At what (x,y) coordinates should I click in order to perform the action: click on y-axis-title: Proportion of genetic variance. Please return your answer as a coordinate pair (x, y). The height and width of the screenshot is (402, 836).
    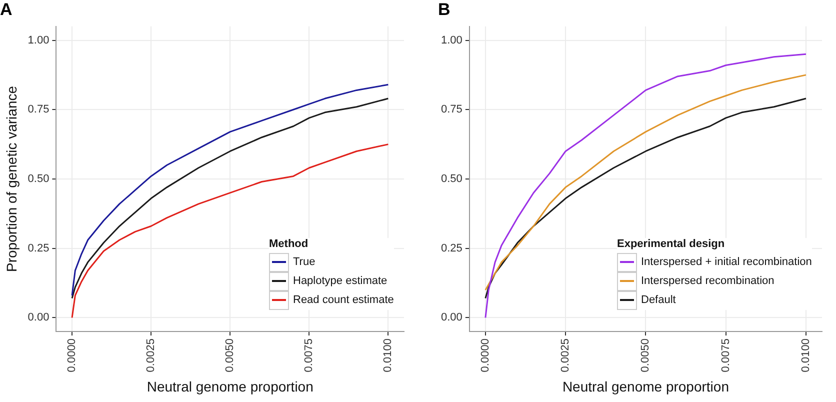
    Looking at the image, I should click on (11, 179).